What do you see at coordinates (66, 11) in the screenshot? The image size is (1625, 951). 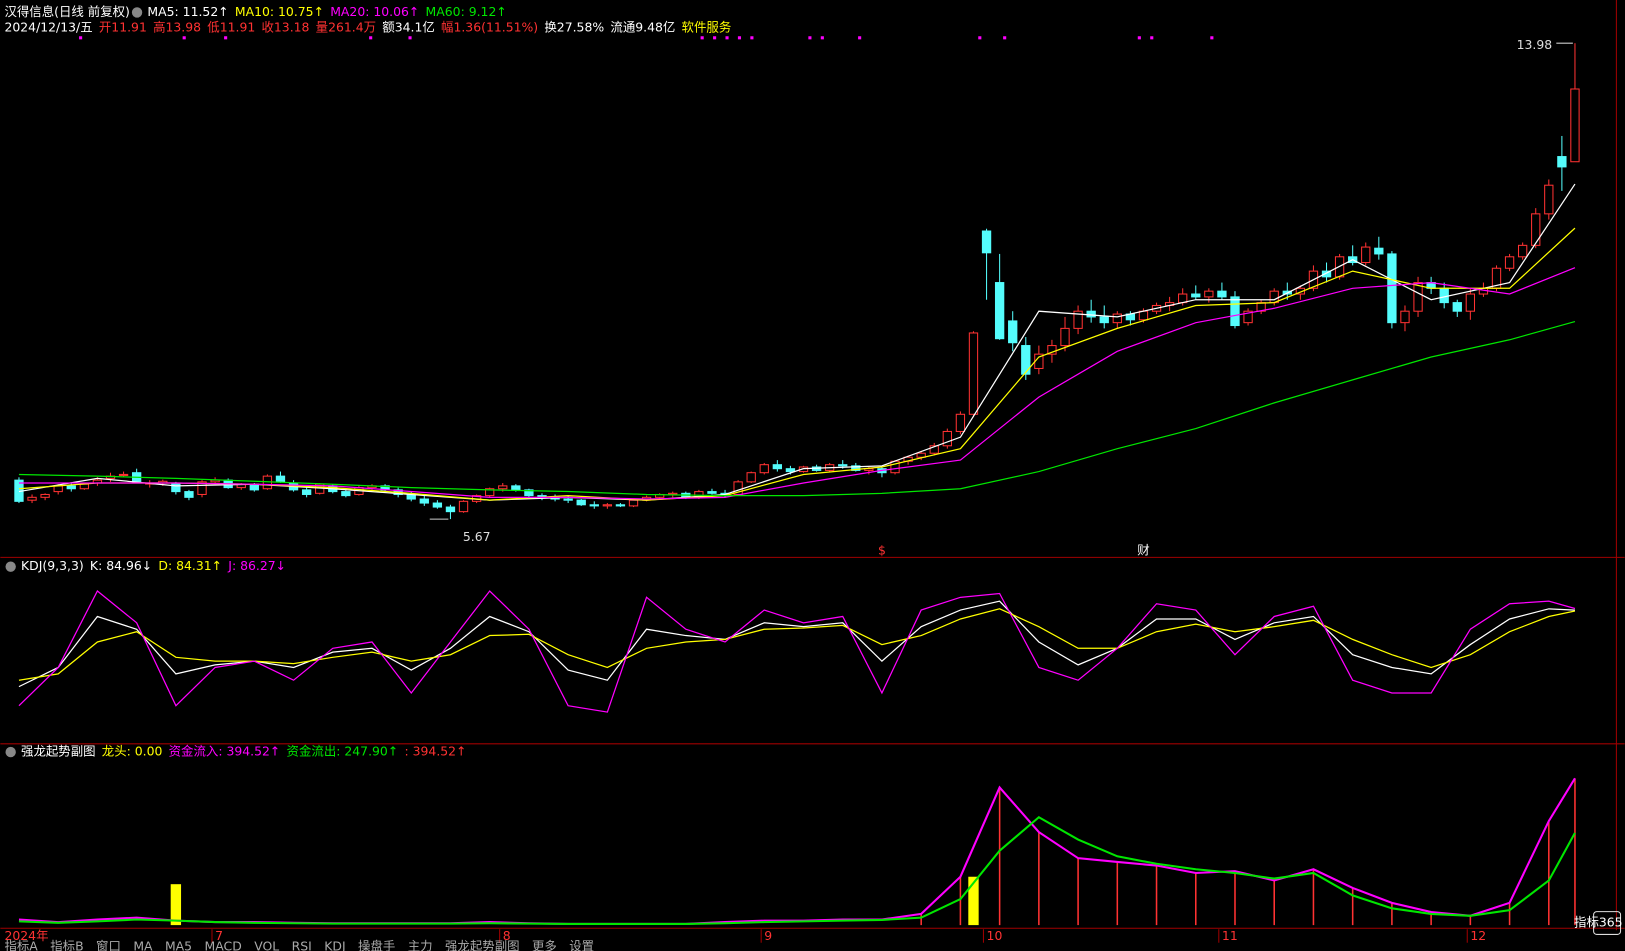 I see `header-item: 汉得信息(日线 前复权)` at bounding box center [66, 11].